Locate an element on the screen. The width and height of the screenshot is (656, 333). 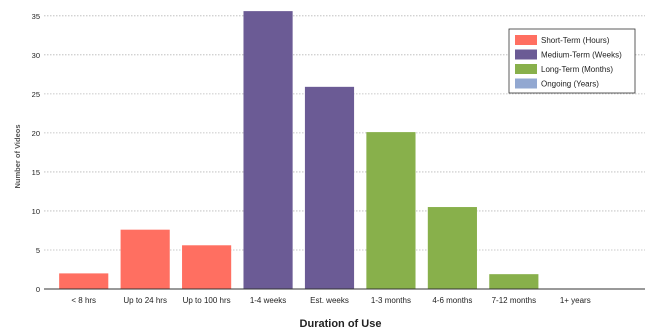
x-axis-title: Duration of Use is located at coordinates (341, 324).